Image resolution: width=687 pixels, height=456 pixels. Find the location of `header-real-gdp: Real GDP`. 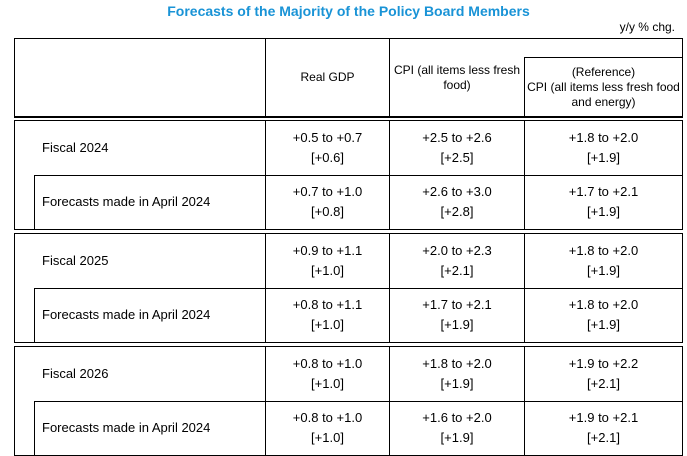

header-real-gdp: Real GDP is located at coordinates (327, 77).